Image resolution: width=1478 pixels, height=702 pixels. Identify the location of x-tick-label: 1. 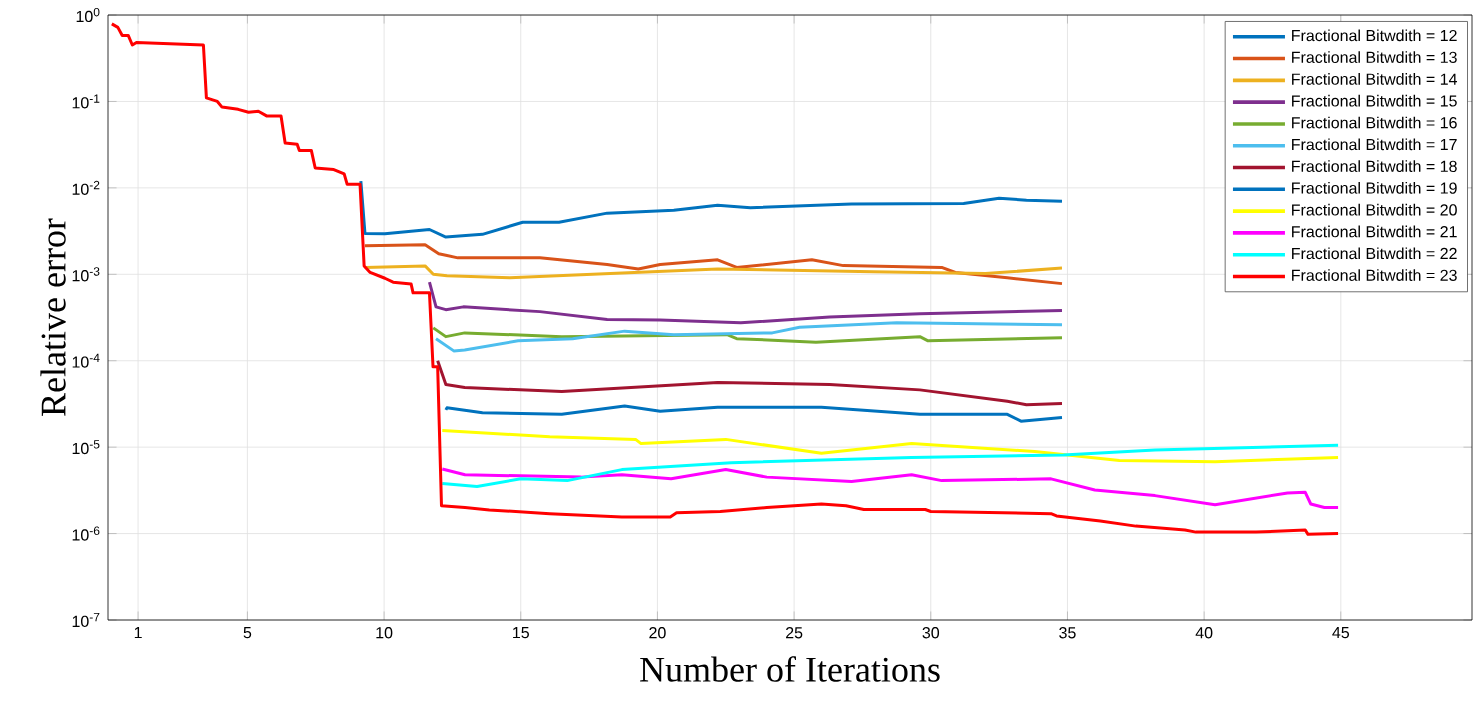
(138, 633).